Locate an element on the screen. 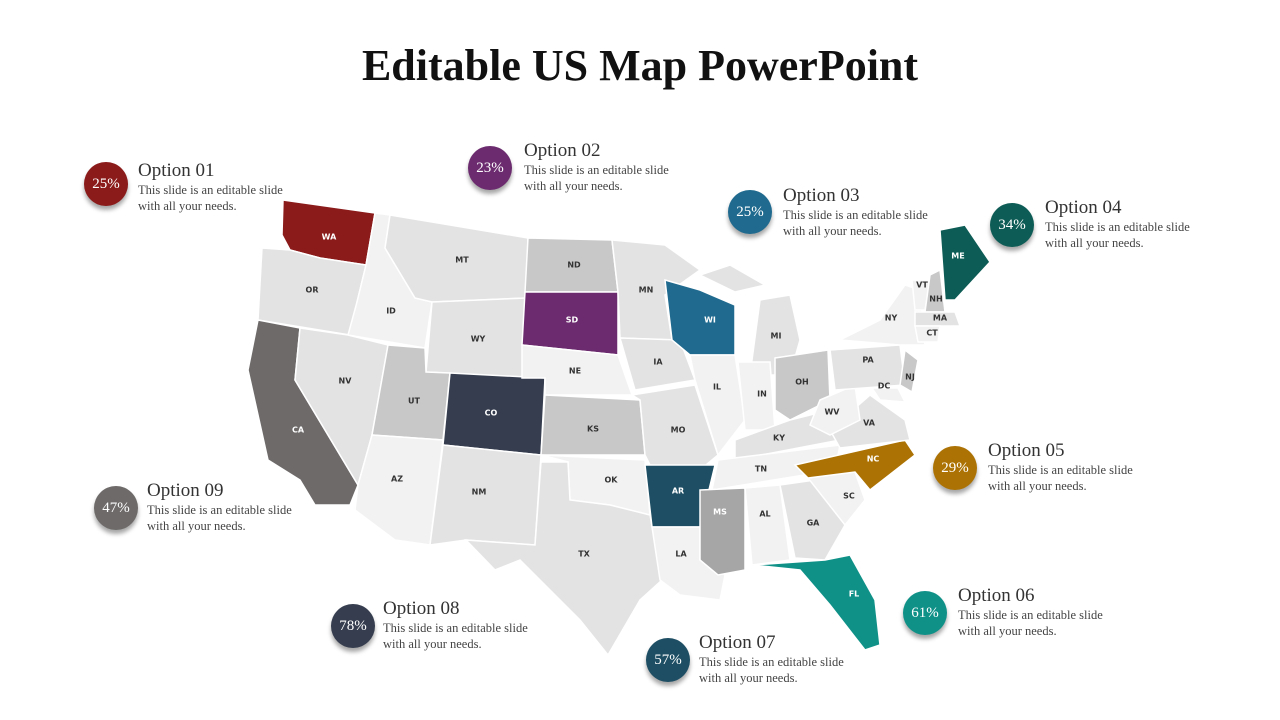  option-badge: 47% is located at coordinates (116, 508).